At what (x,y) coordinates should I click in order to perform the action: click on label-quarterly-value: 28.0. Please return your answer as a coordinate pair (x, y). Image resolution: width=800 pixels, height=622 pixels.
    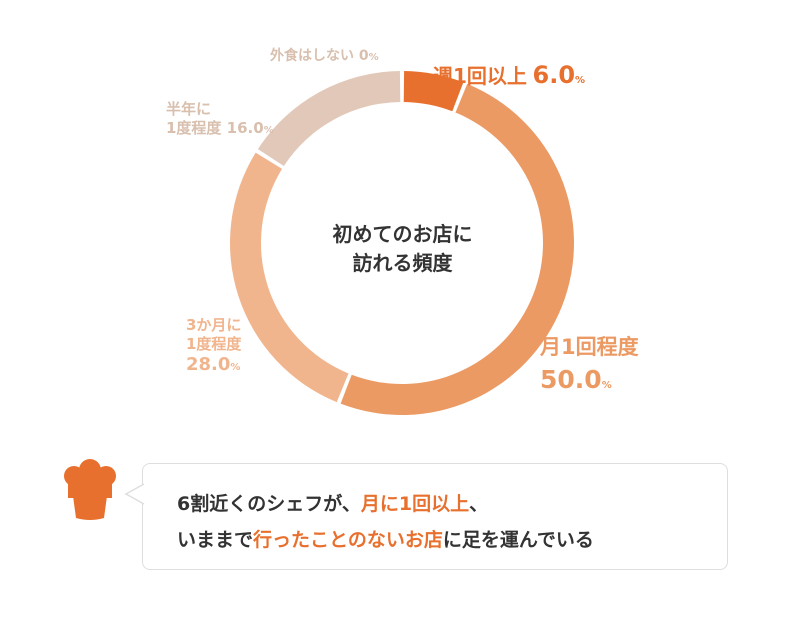
    Looking at the image, I should click on (208, 364).